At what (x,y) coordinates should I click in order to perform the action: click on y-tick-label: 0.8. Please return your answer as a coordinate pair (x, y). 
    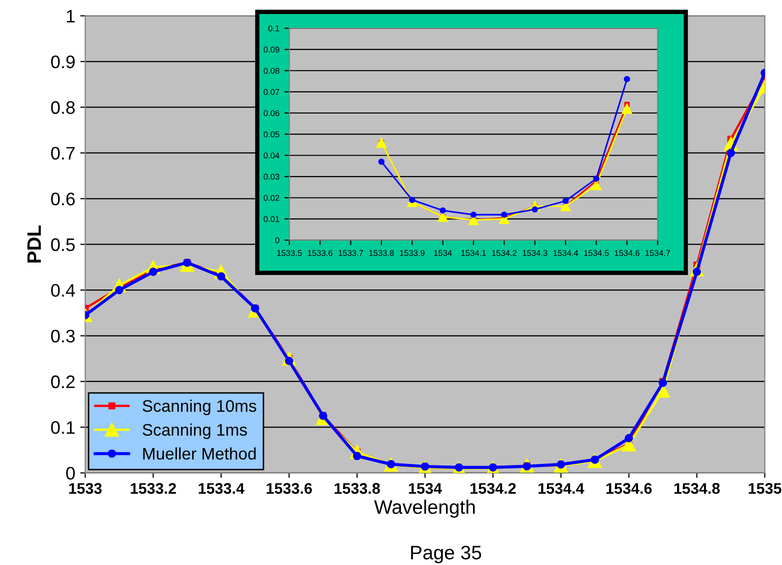
    Looking at the image, I should click on (63, 107).